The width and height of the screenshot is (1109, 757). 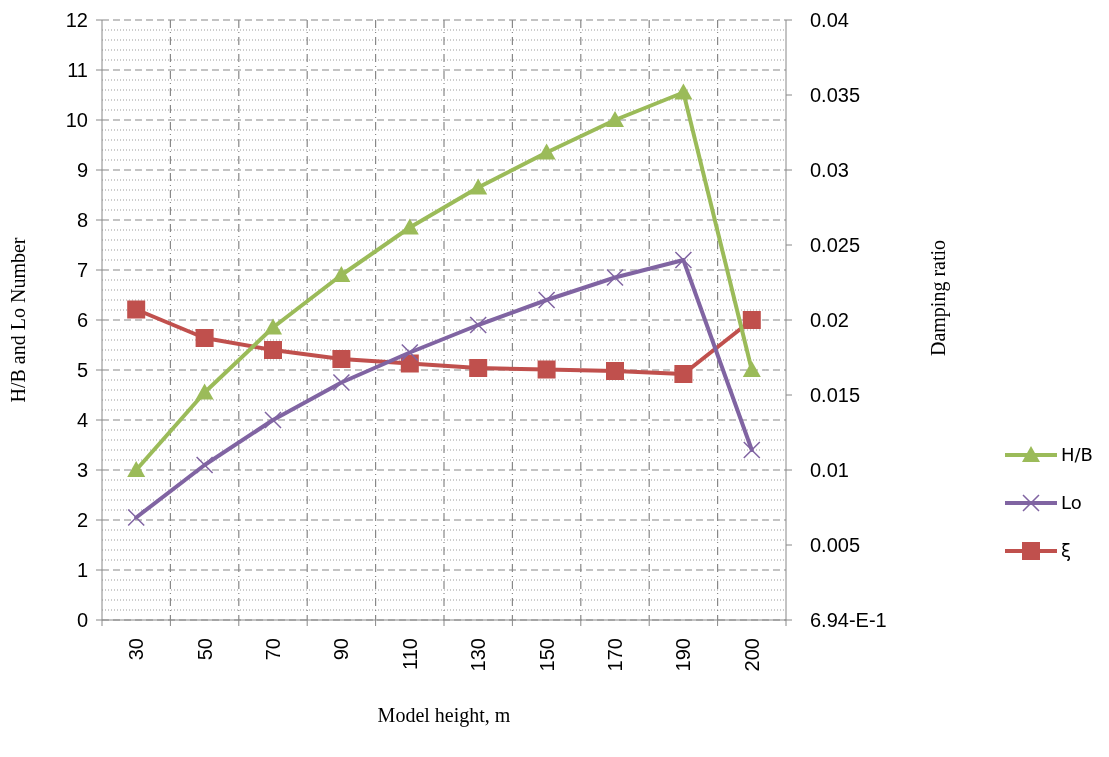 What do you see at coordinates (835, 245) in the screenshot?
I see `y2-tick-label: 0.025` at bounding box center [835, 245].